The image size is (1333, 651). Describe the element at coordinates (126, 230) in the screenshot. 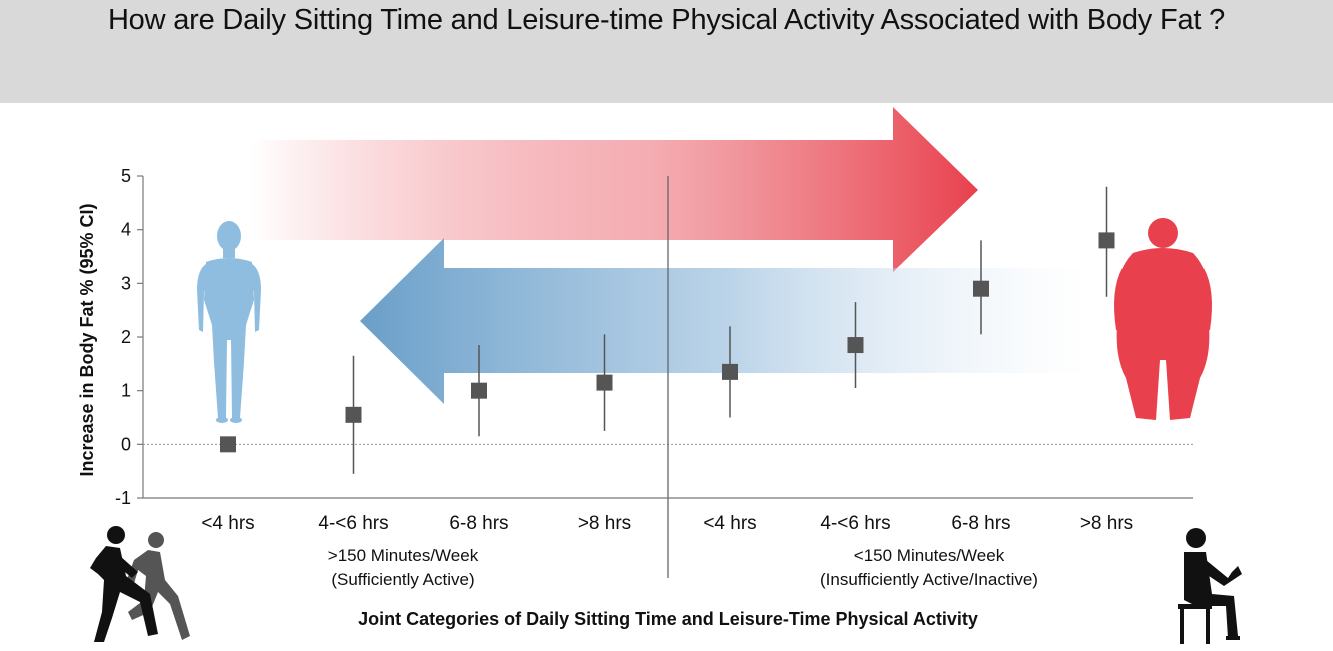

I see `y-tick-label: 4` at that location.